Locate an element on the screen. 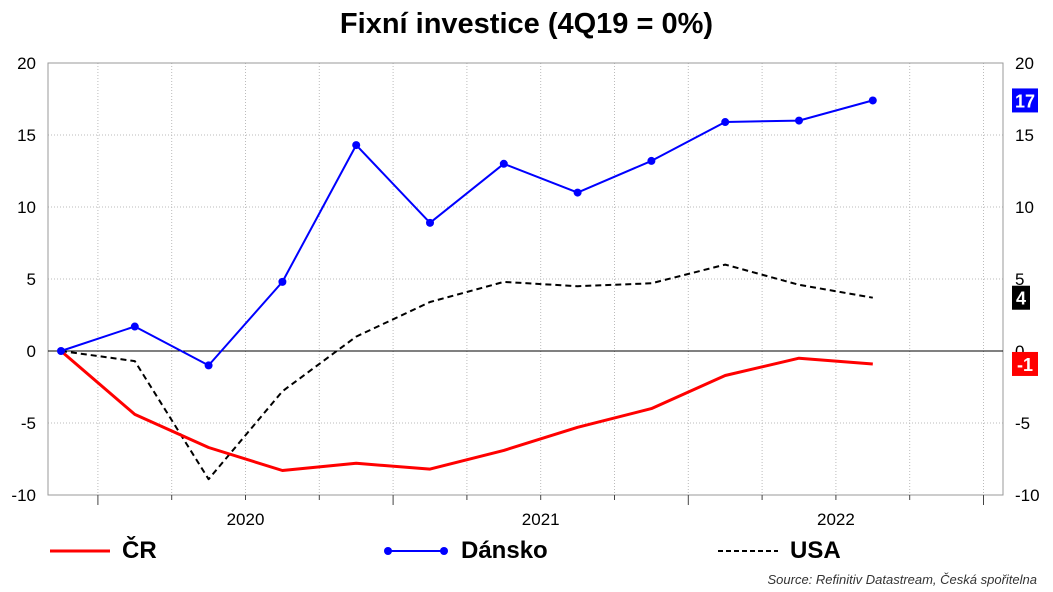  legend-swatch-dansko is located at coordinates (416, 551).